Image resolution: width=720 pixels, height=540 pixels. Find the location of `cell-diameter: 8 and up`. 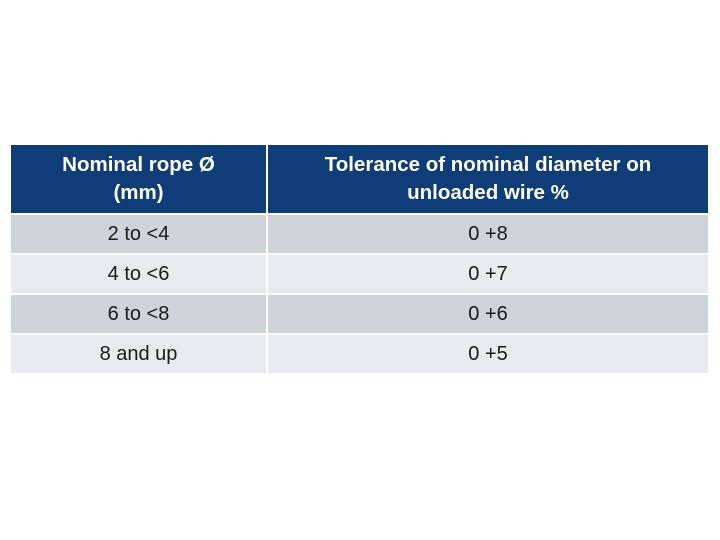

cell-diameter: 8 and up is located at coordinates (139, 353).